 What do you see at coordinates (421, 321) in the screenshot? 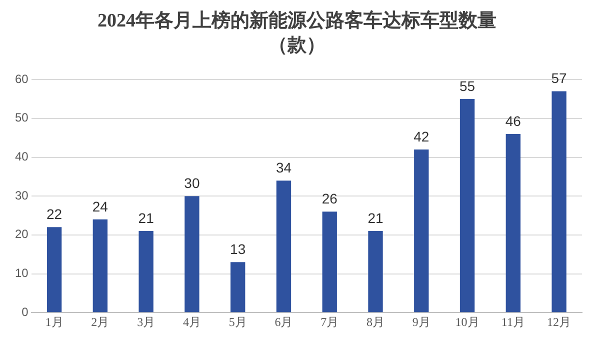
I see `x-tick-label: 9月` at bounding box center [421, 321].